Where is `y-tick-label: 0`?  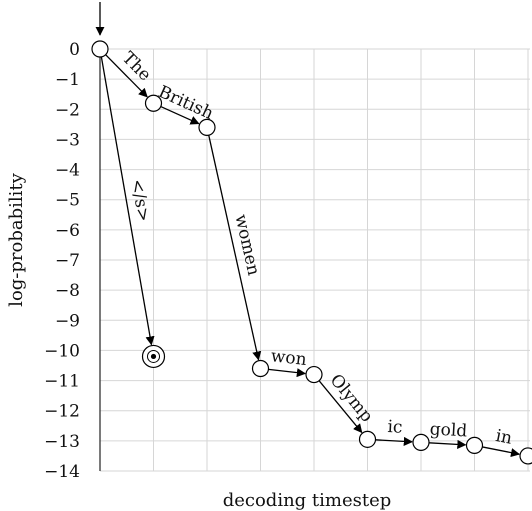 y-tick-label: 0 is located at coordinates (74, 50).